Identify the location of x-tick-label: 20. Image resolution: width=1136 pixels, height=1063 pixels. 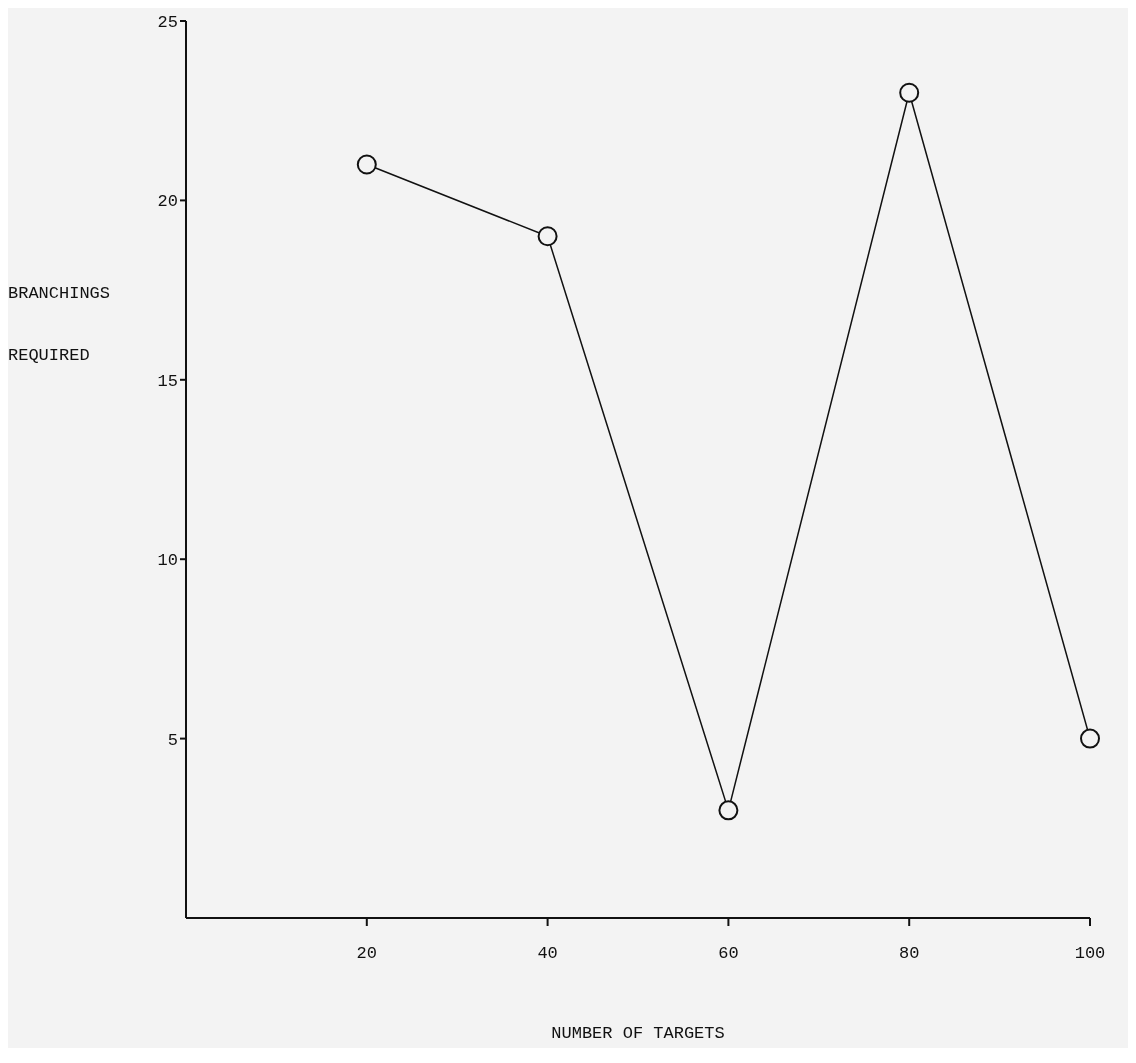
(366, 954).